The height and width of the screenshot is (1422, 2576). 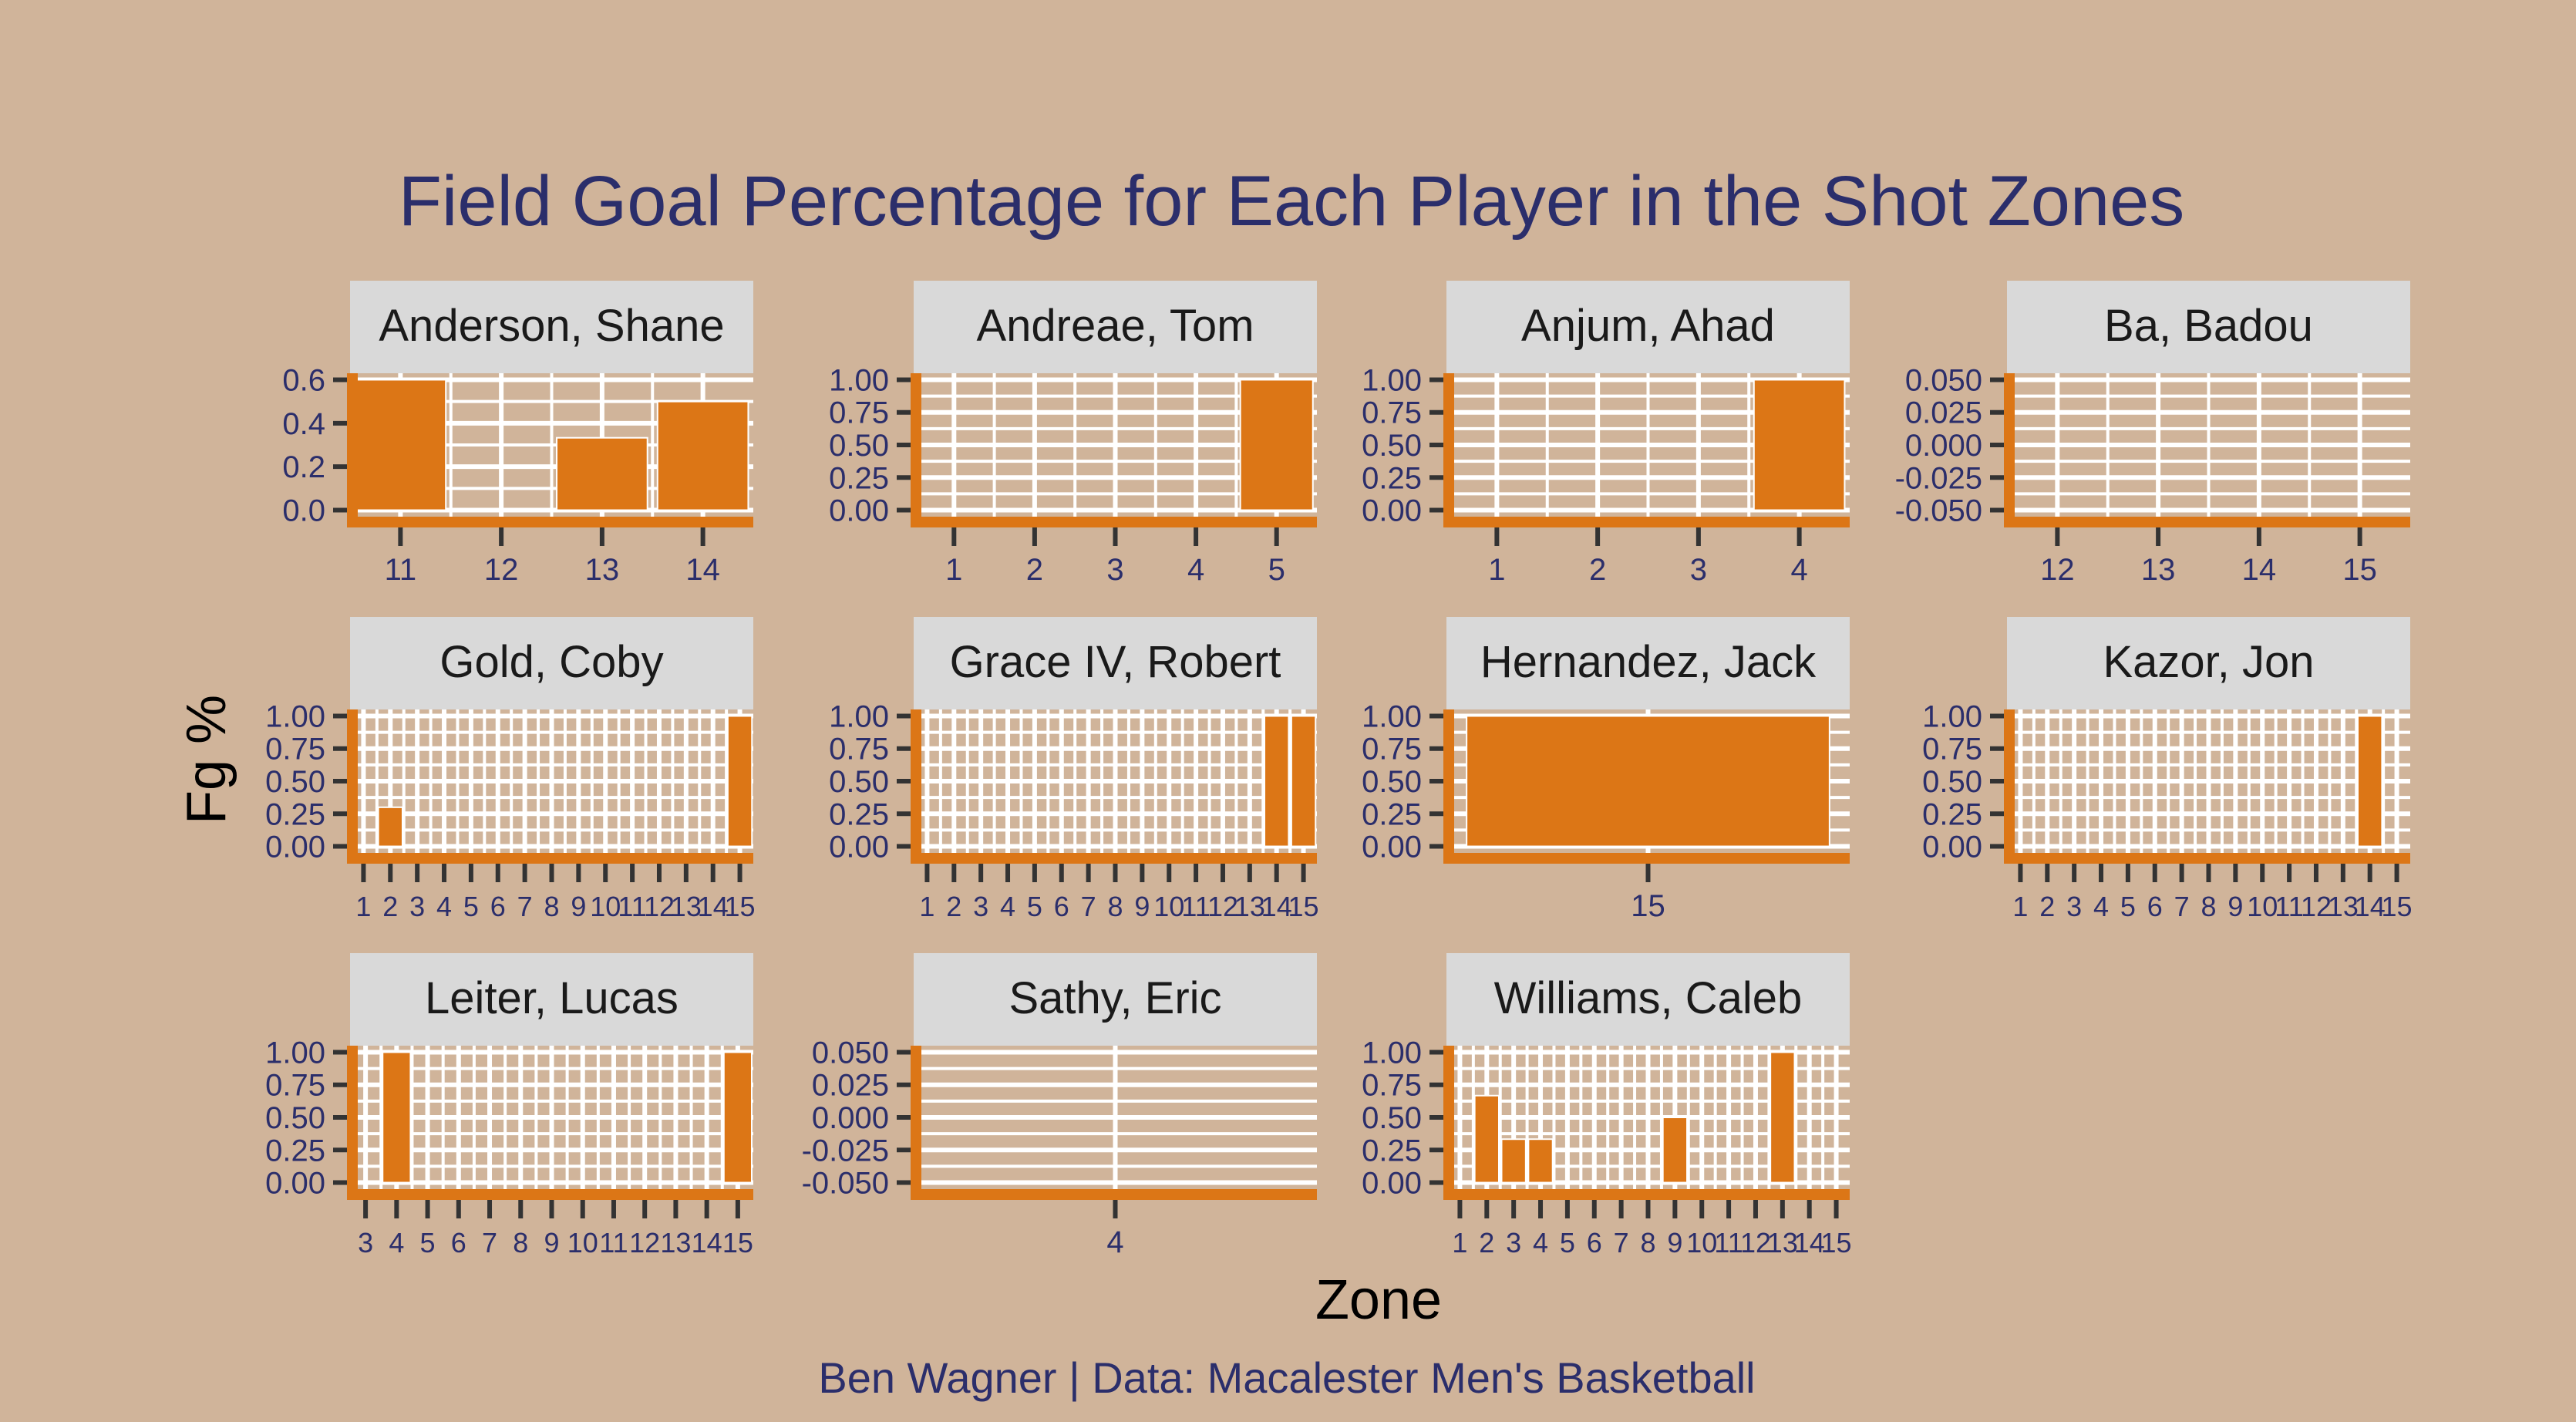 What do you see at coordinates (1073, 434) in the screenshot?
I see `facet-panel: Andreae, Tom 0.000.250.500.751.00 1 2 3 4 5` at bounding box center [1073, 434].